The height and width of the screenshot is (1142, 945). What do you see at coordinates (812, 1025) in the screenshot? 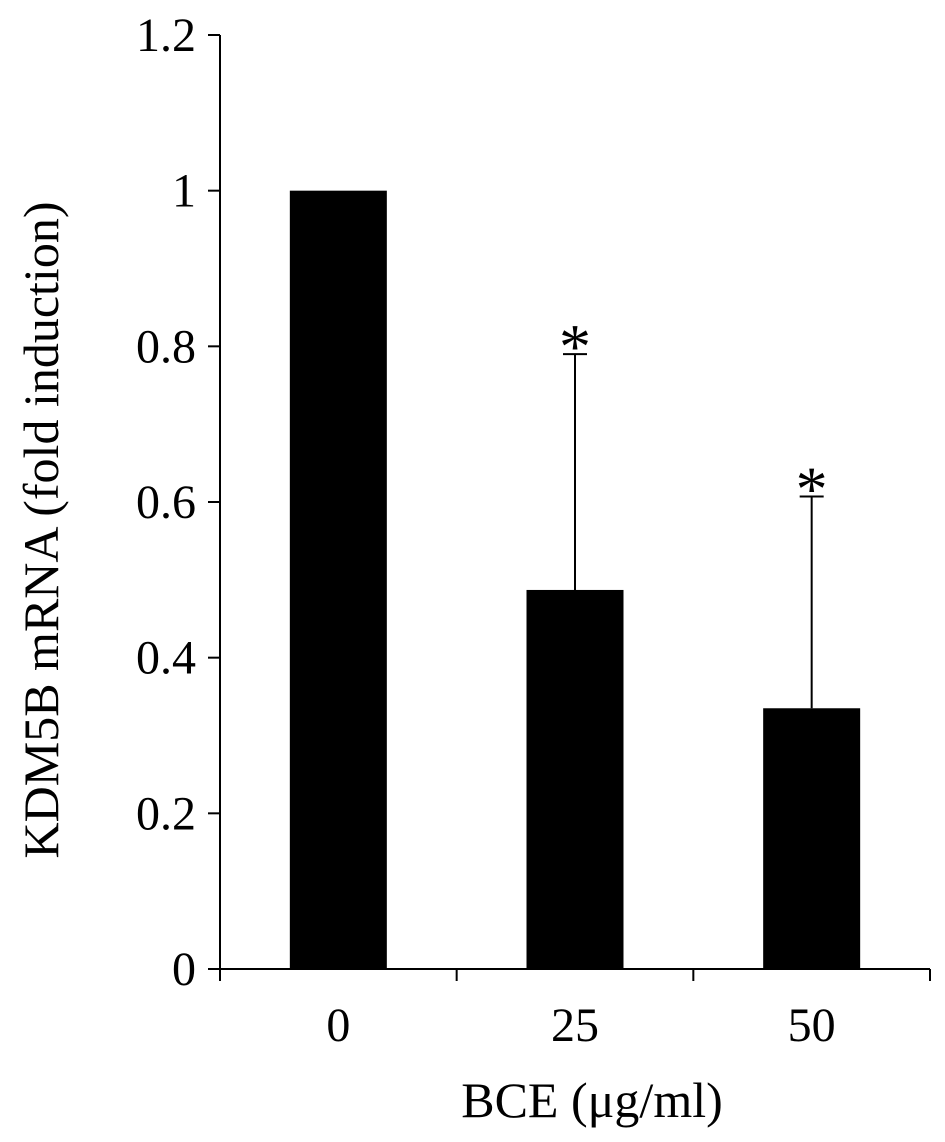
I see `x-tick-label: 50` at bounding box center [812, 1025].